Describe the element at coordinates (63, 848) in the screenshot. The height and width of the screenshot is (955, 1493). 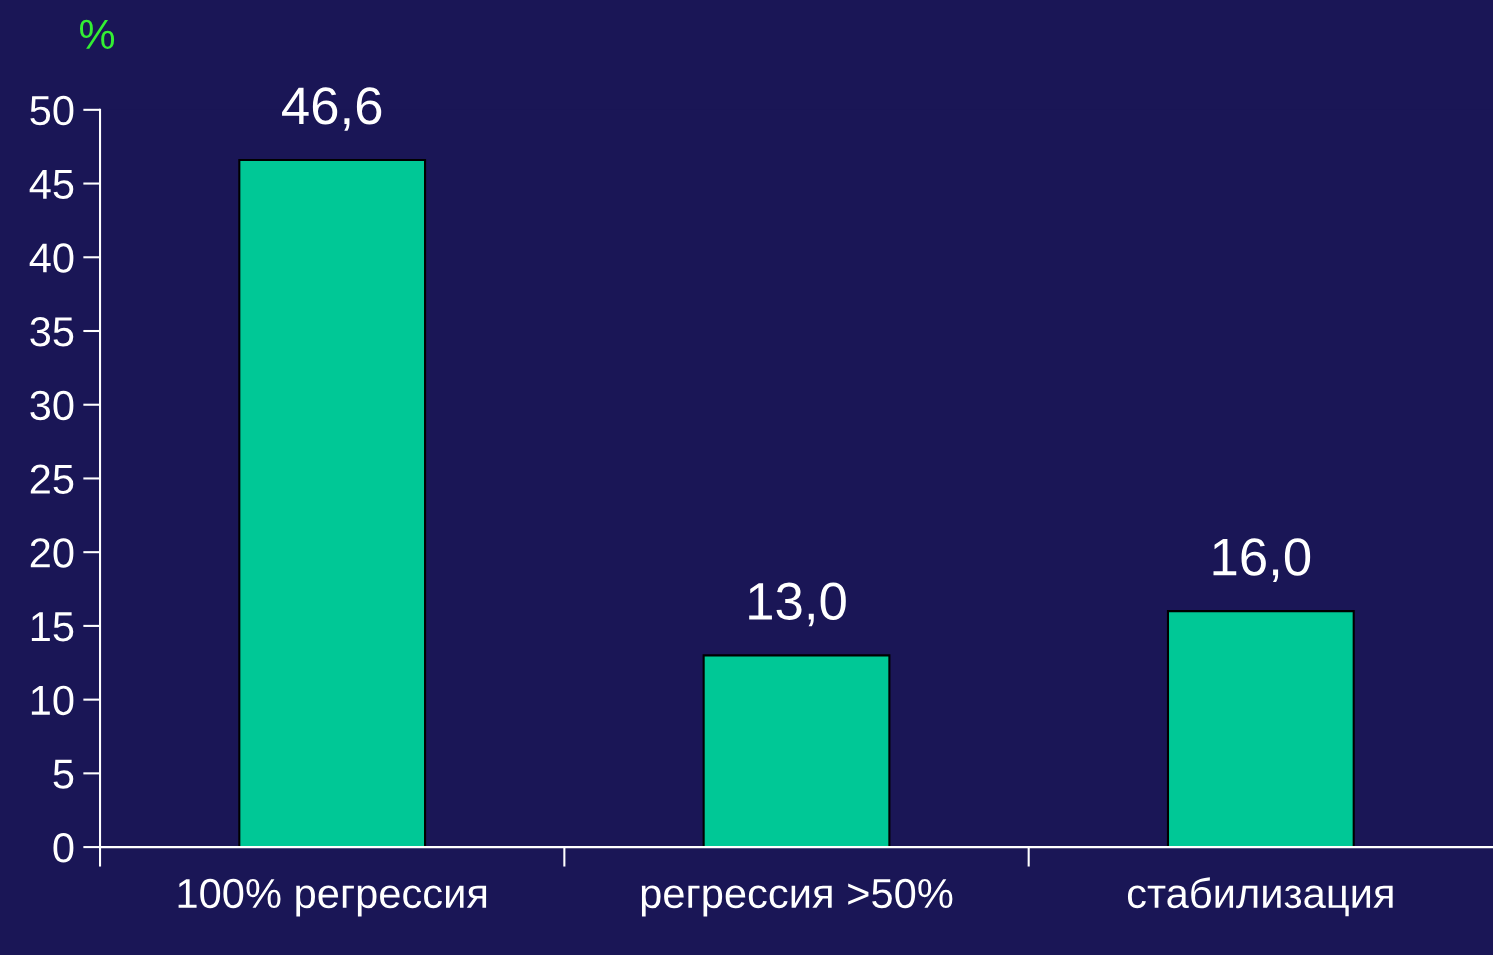
I see `y-tick-label: 0` at that location.